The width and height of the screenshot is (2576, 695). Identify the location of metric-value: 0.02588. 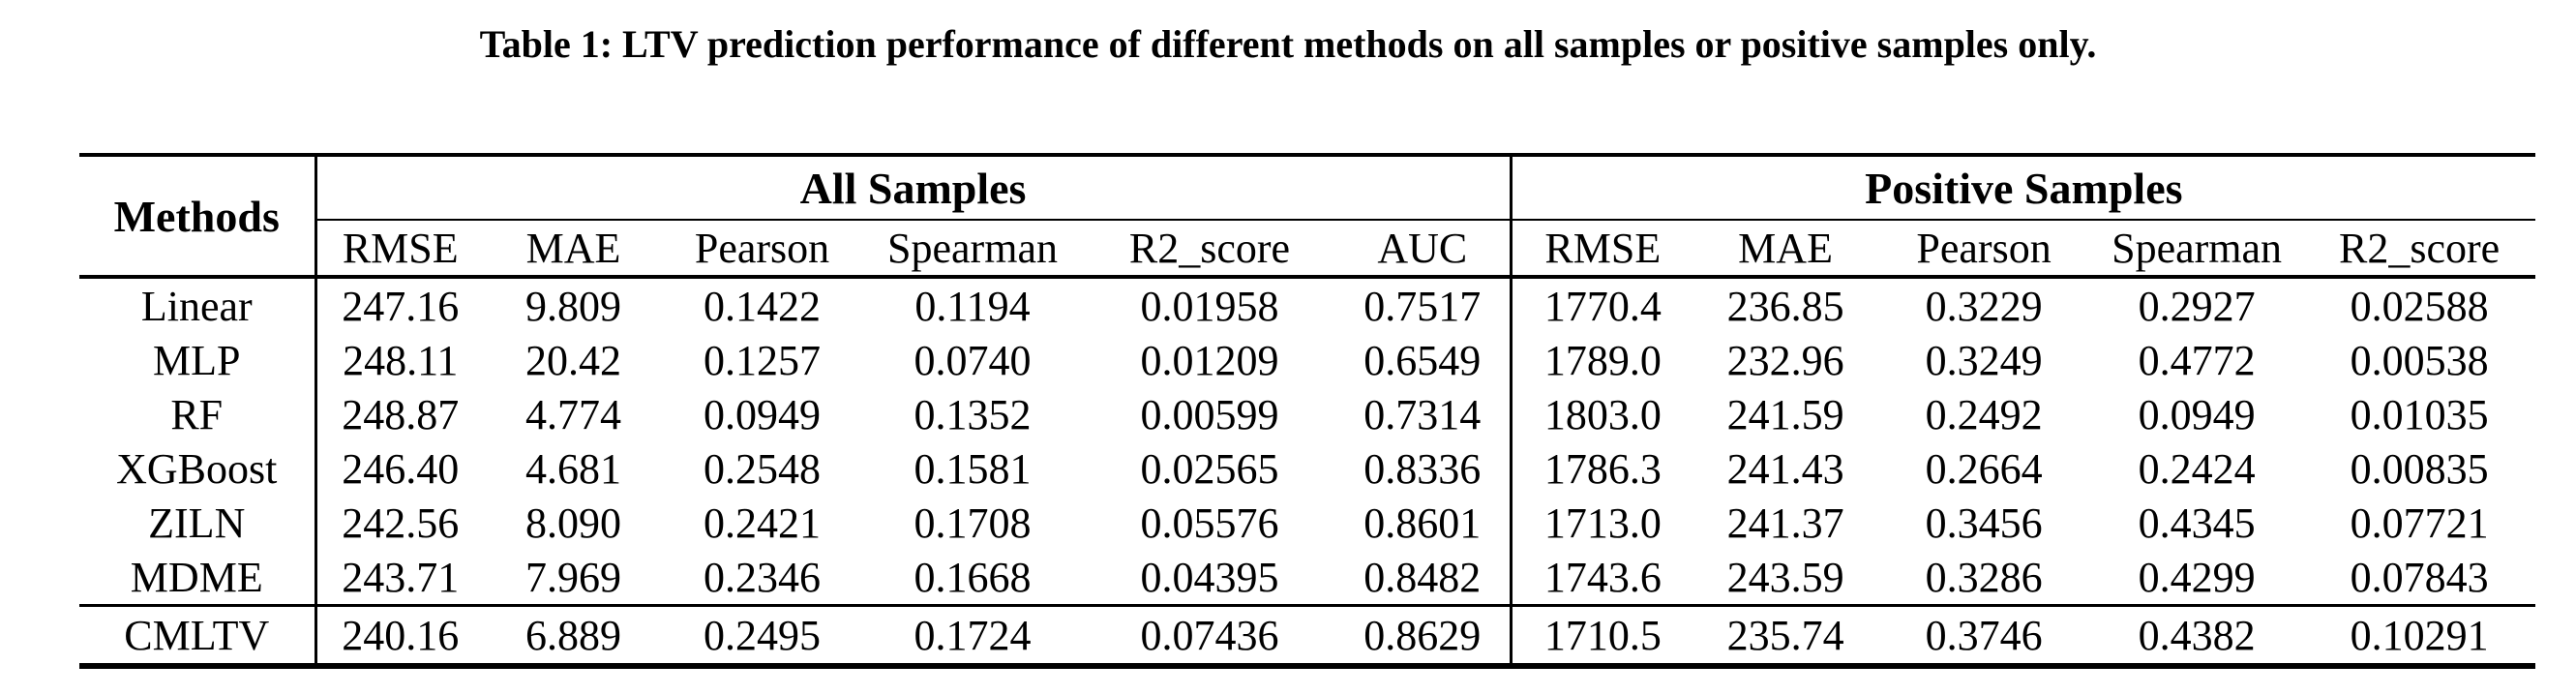
(2419, 306).